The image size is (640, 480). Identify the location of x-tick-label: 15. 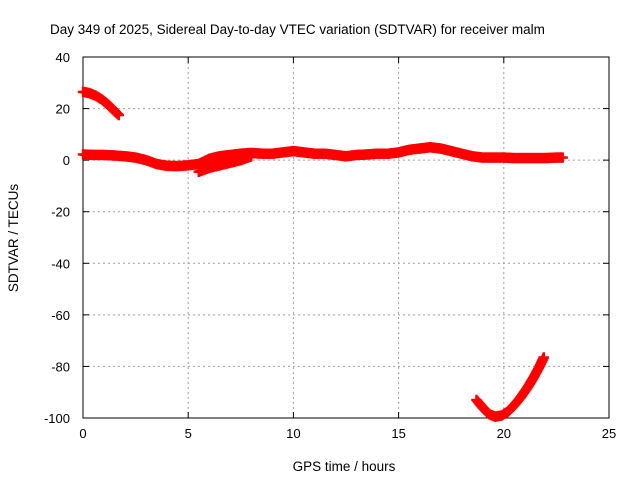
(398, 433).